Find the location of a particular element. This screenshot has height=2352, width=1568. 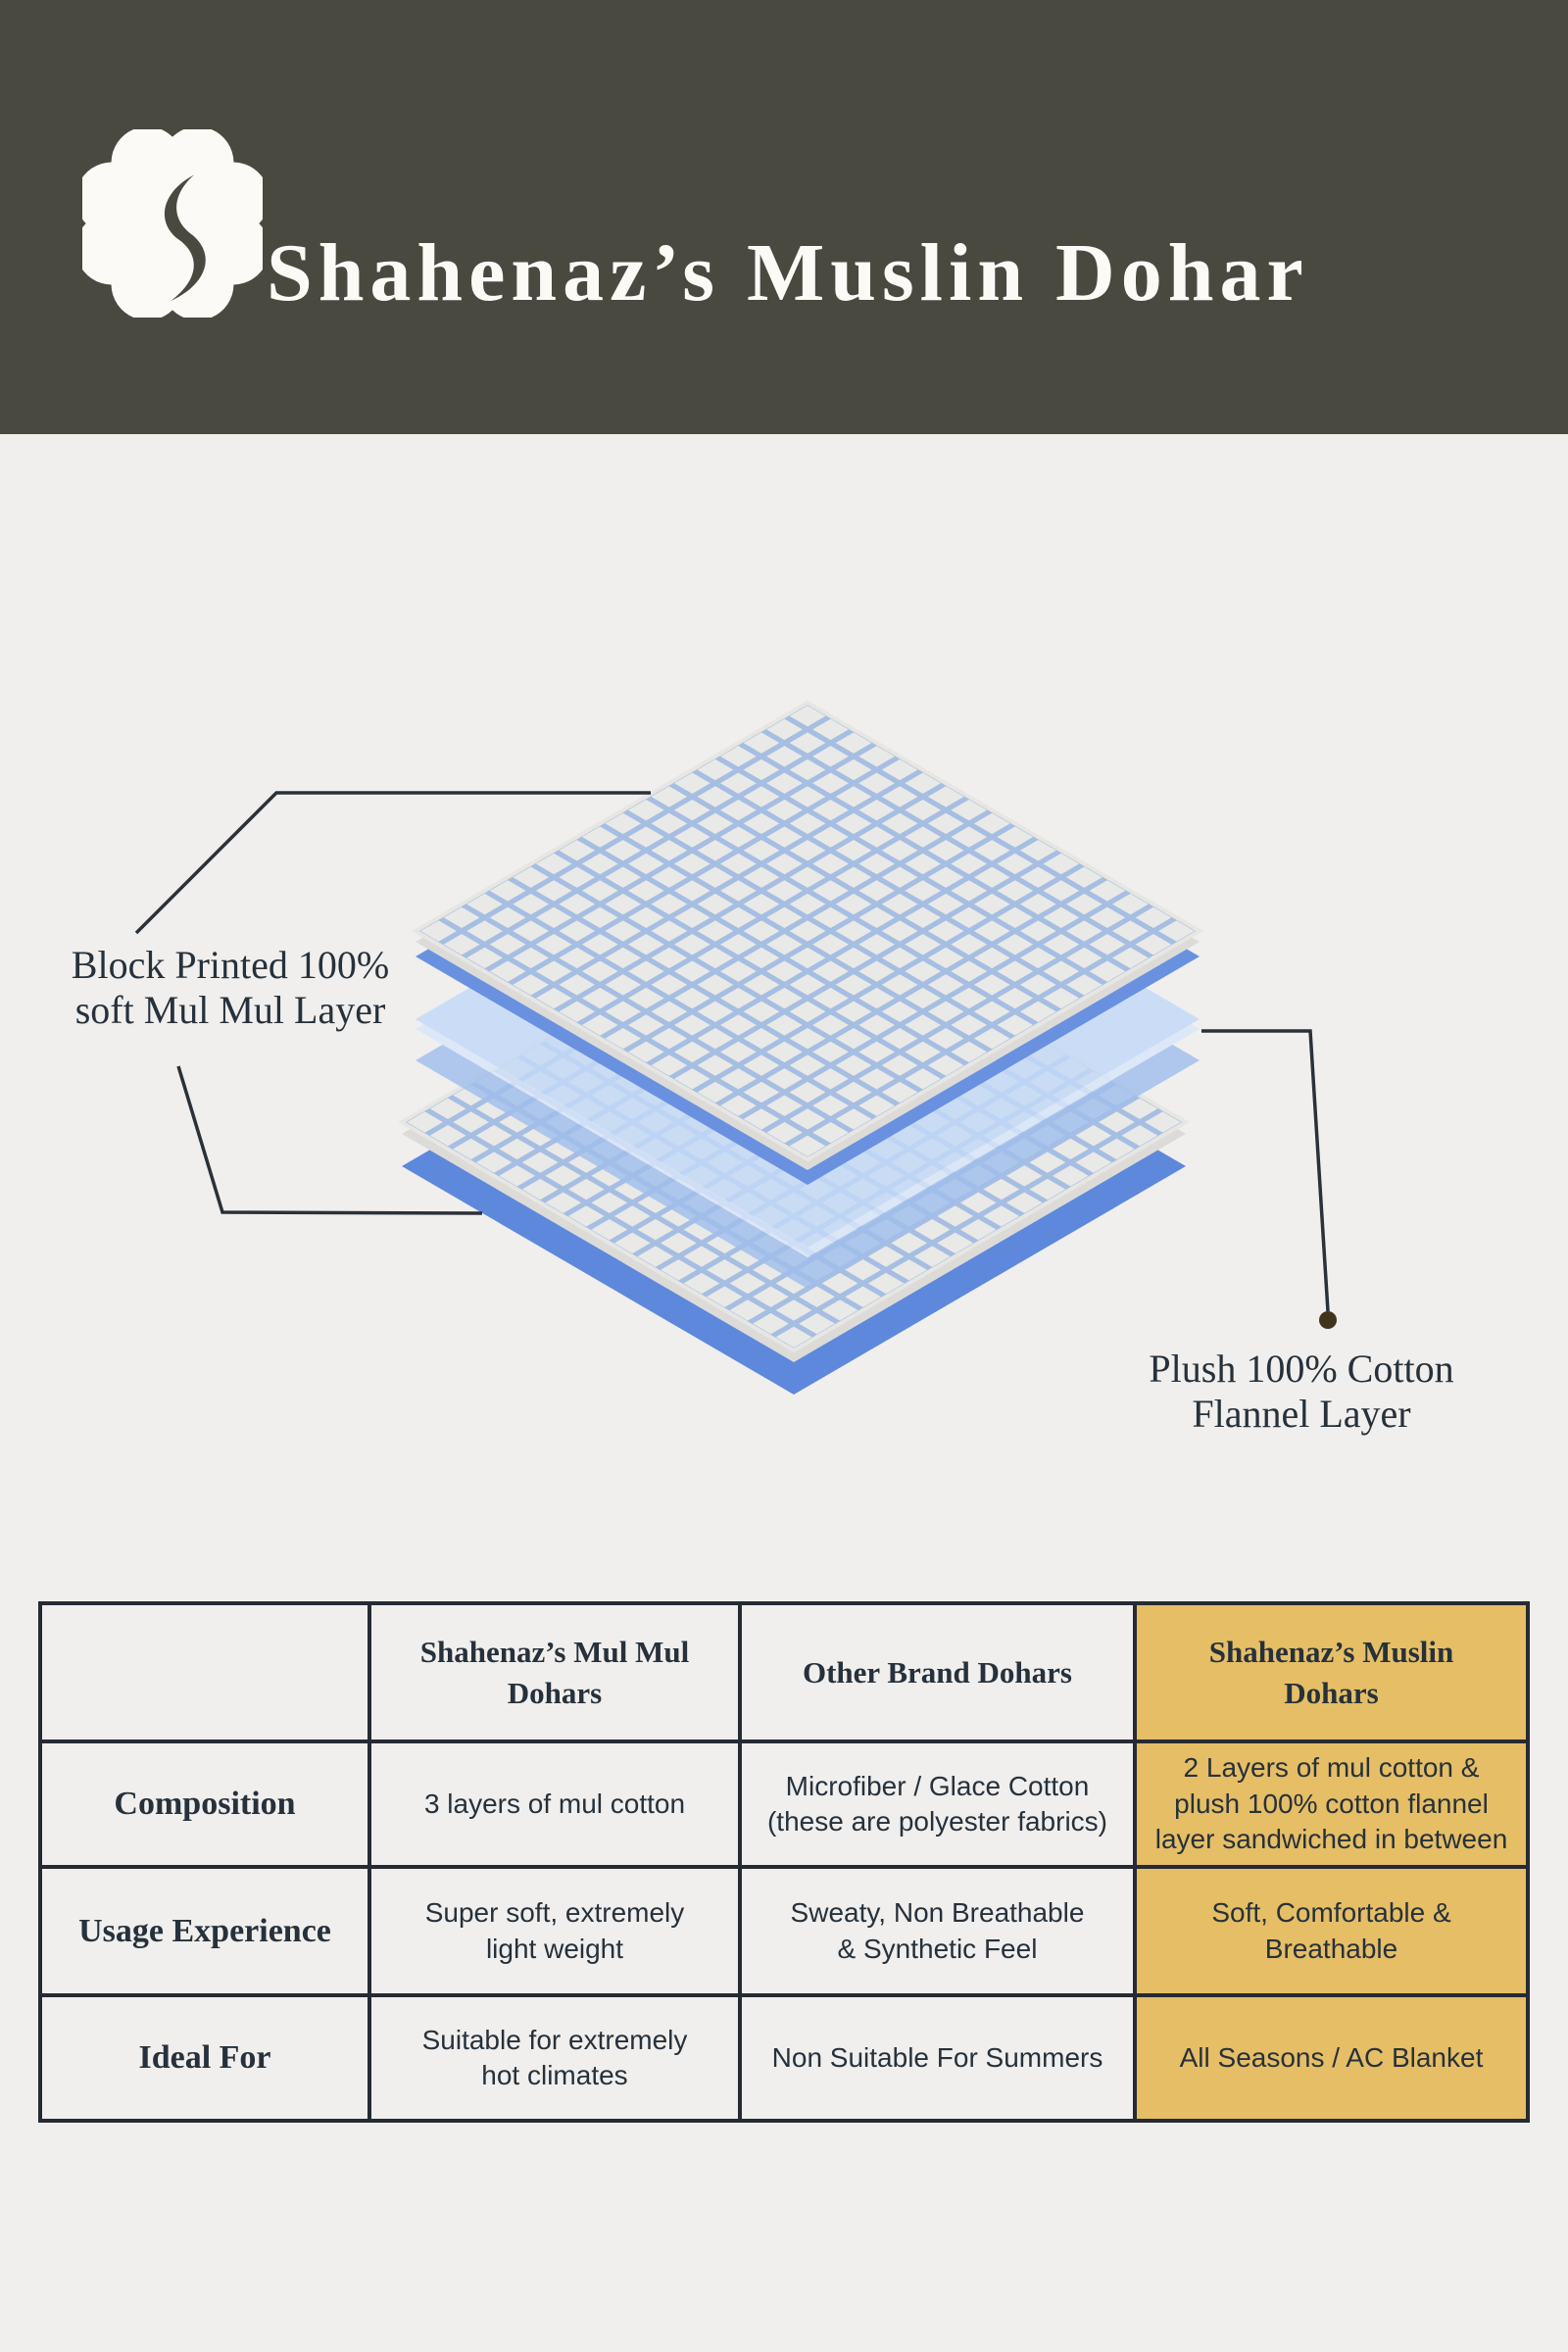

column-header-mulmul: Shahenaz’s Mul Mul Dohars is located at coordinates (556, 1674).